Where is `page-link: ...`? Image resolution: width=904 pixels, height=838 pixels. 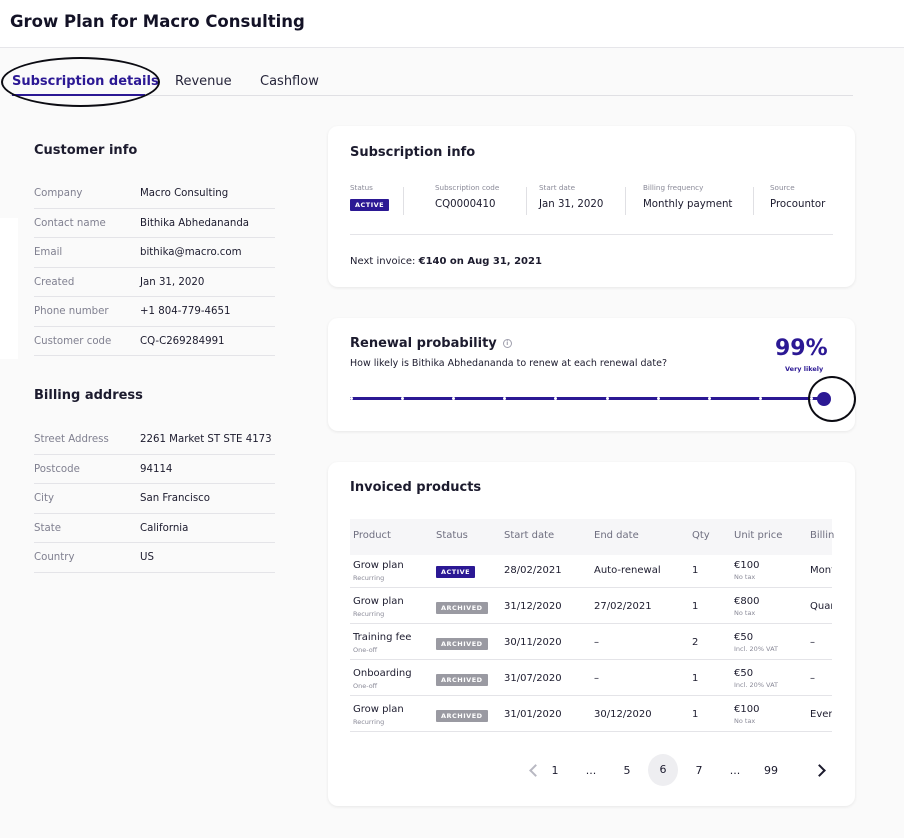
page-link: ... is located at coordinates (591, 770).